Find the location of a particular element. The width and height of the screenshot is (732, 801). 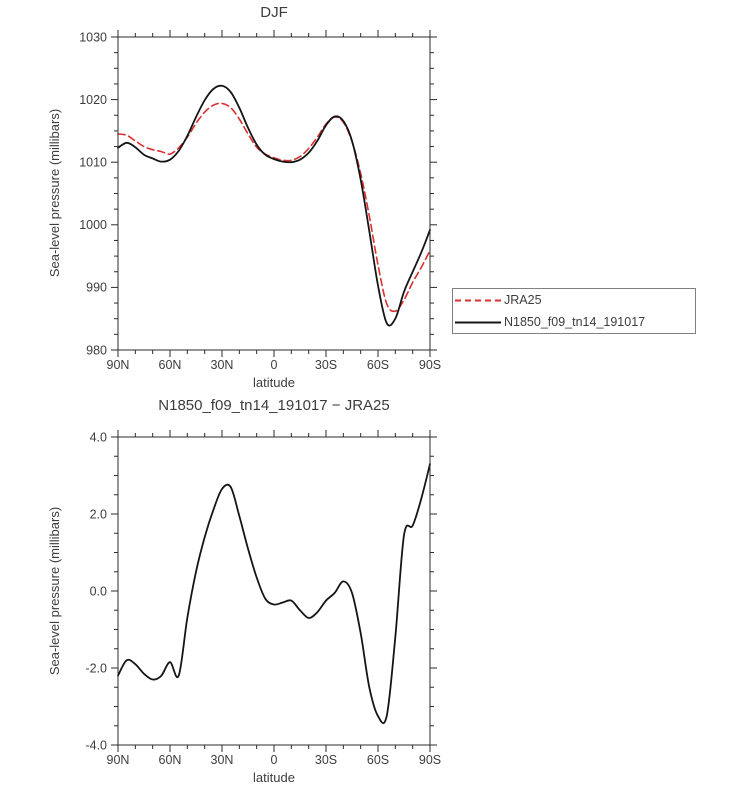

bottom-chart-ylabel: Sea-level pressure (millibars) is located at coordinates (54, 591).